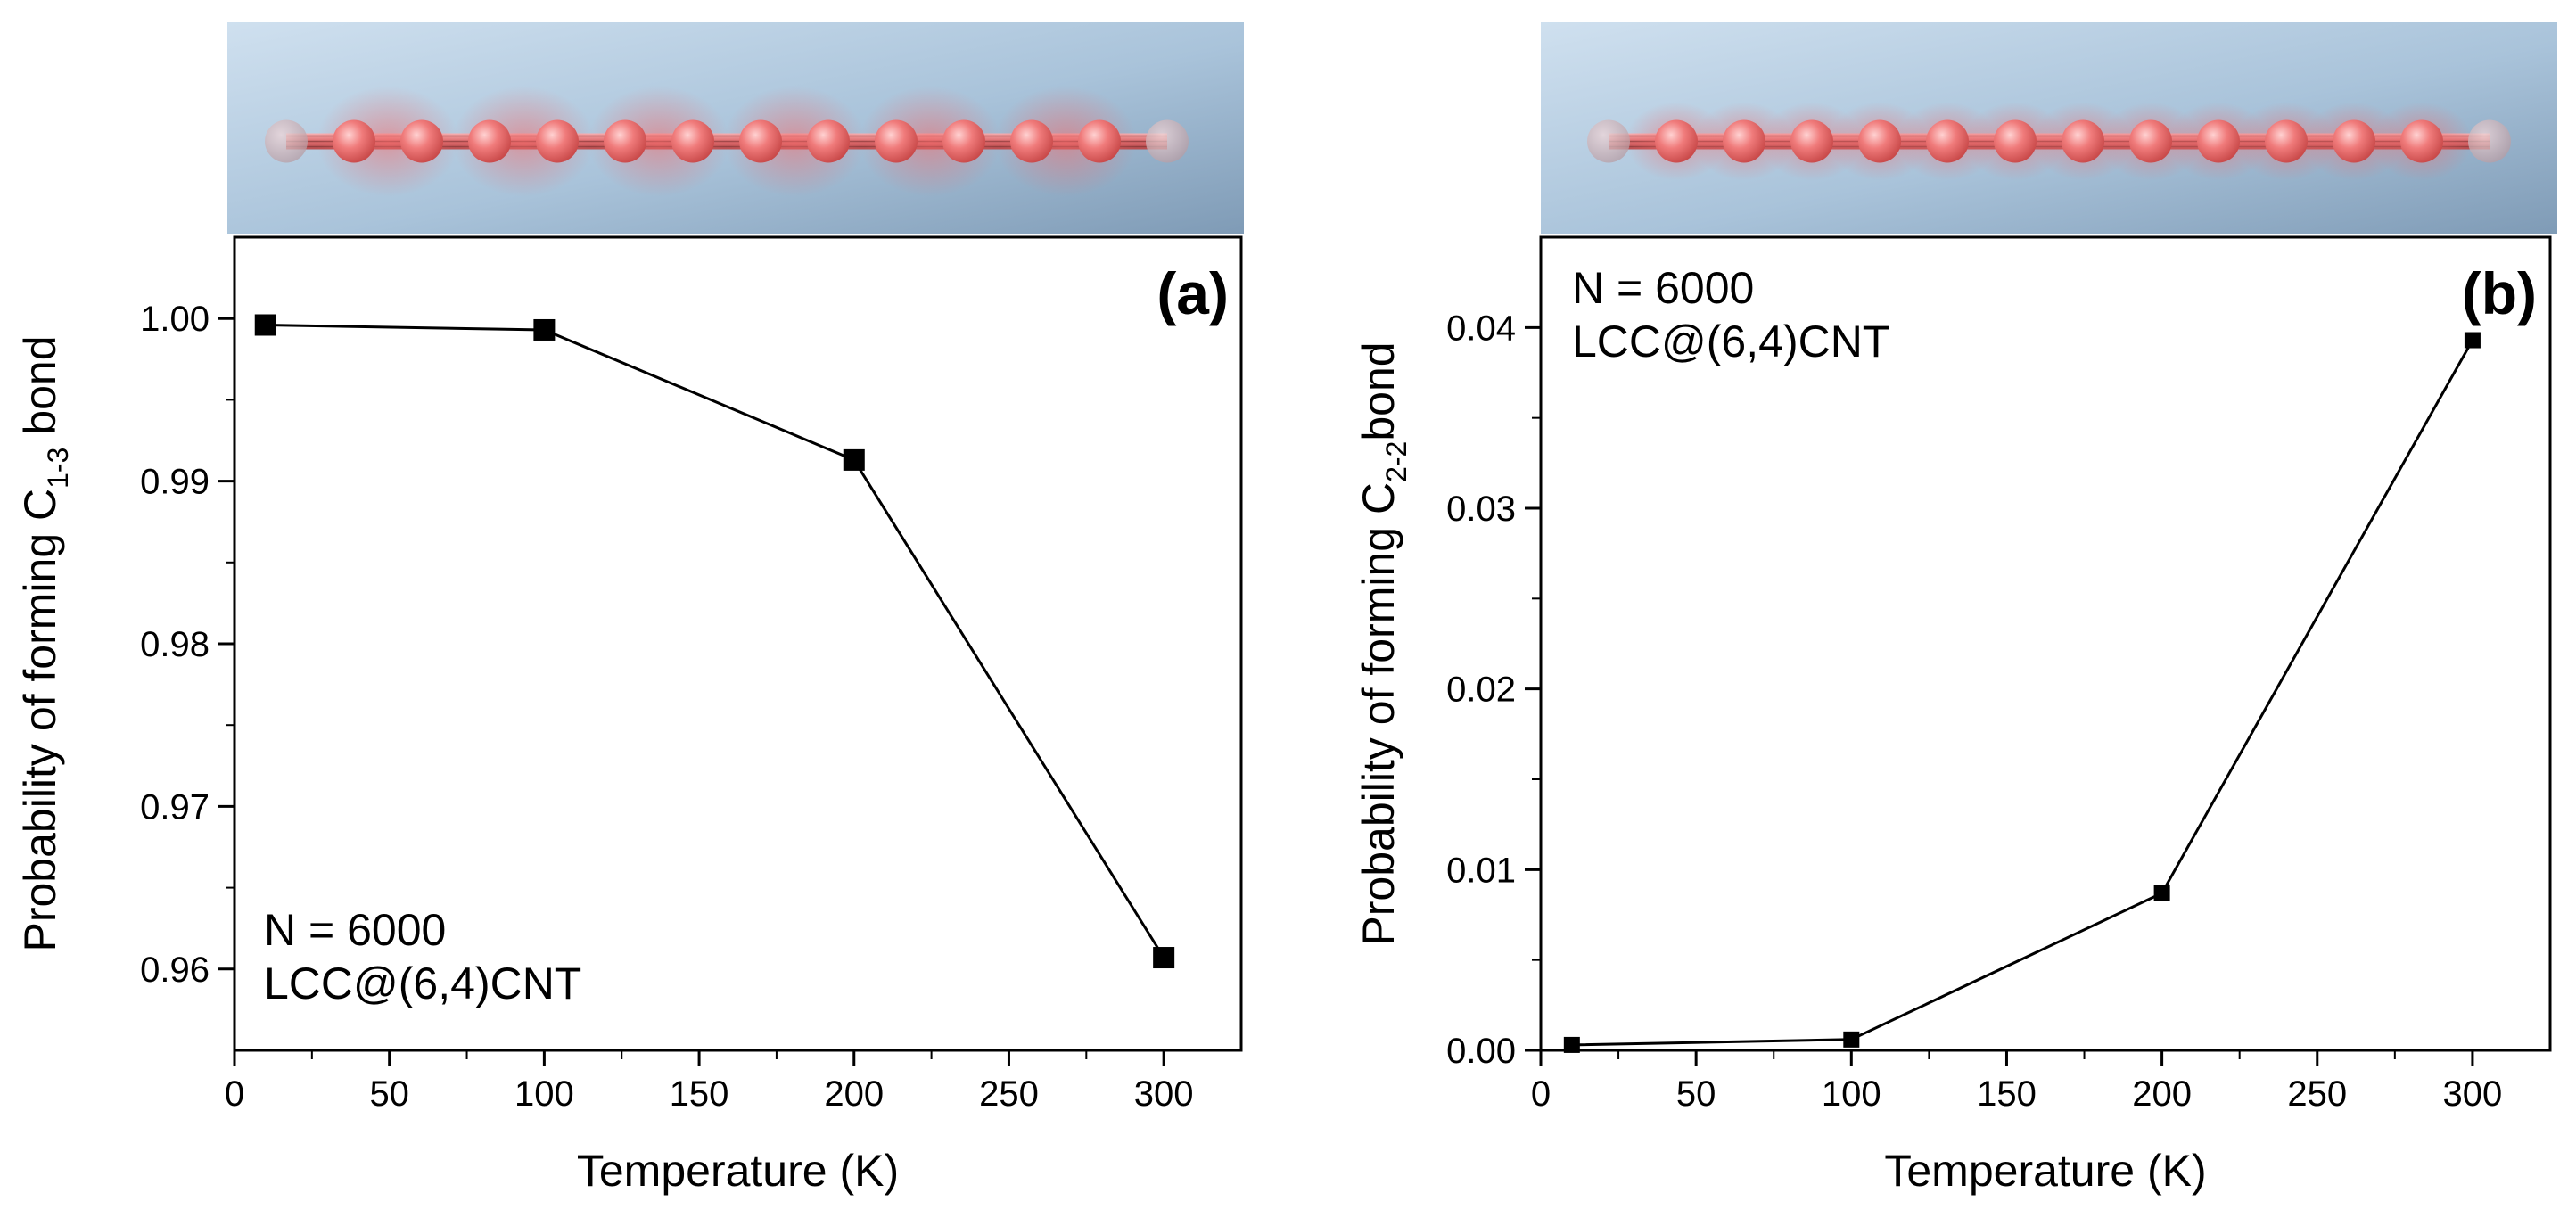  What do you see at coordinates (1396, 461) in the screenshot?
I see `y-axis-title-subscript-b: 2-2` at bounding box center [1396, 461].